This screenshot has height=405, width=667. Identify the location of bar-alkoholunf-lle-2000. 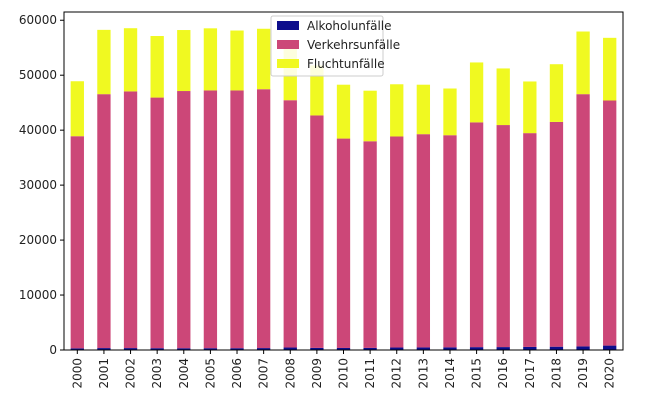
(77, 349).